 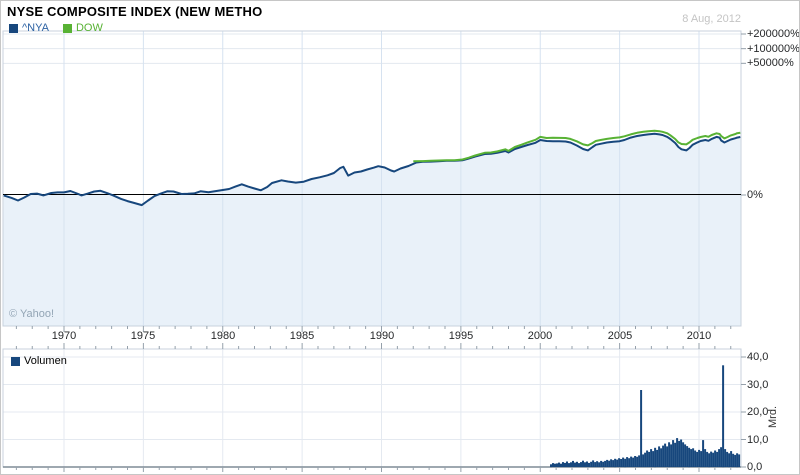 I want to click on x-axis-year-label: 1985, so click(x=302, y=336).